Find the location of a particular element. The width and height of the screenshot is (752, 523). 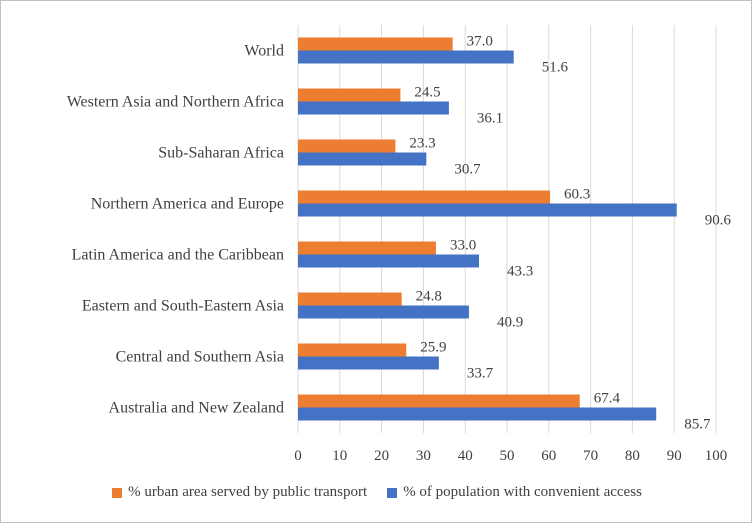

x-tick-label-100: 100 is located at coordinates (716, 456).